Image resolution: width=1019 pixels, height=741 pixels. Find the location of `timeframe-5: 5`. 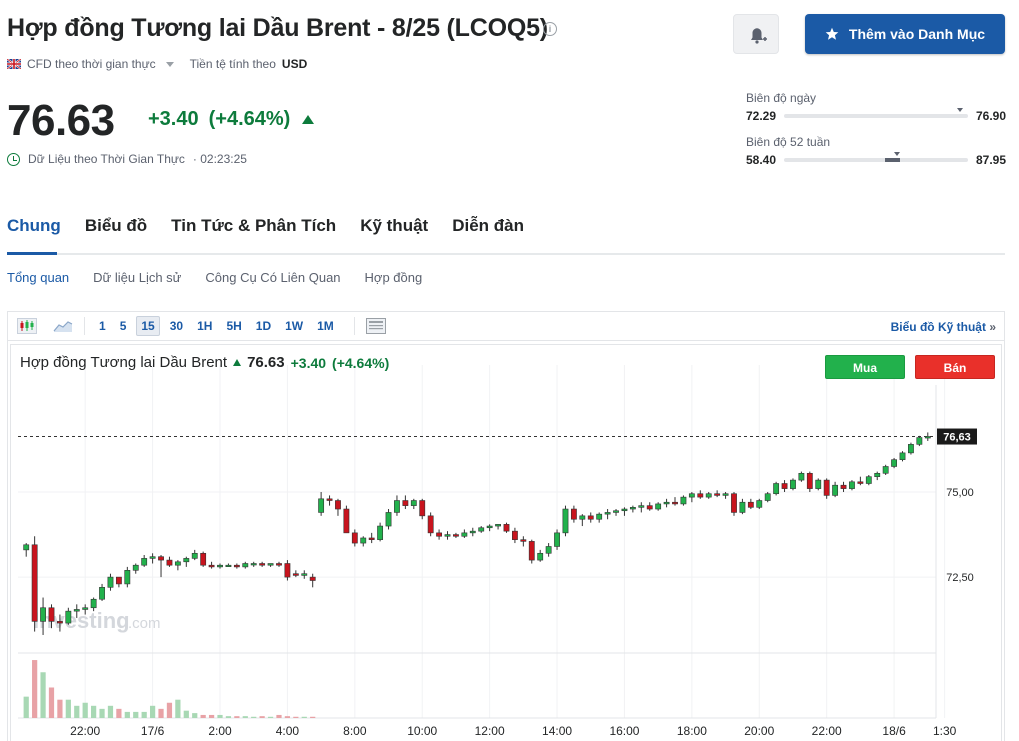

timeframe-5: 5 is located at coordinates (123, 326).